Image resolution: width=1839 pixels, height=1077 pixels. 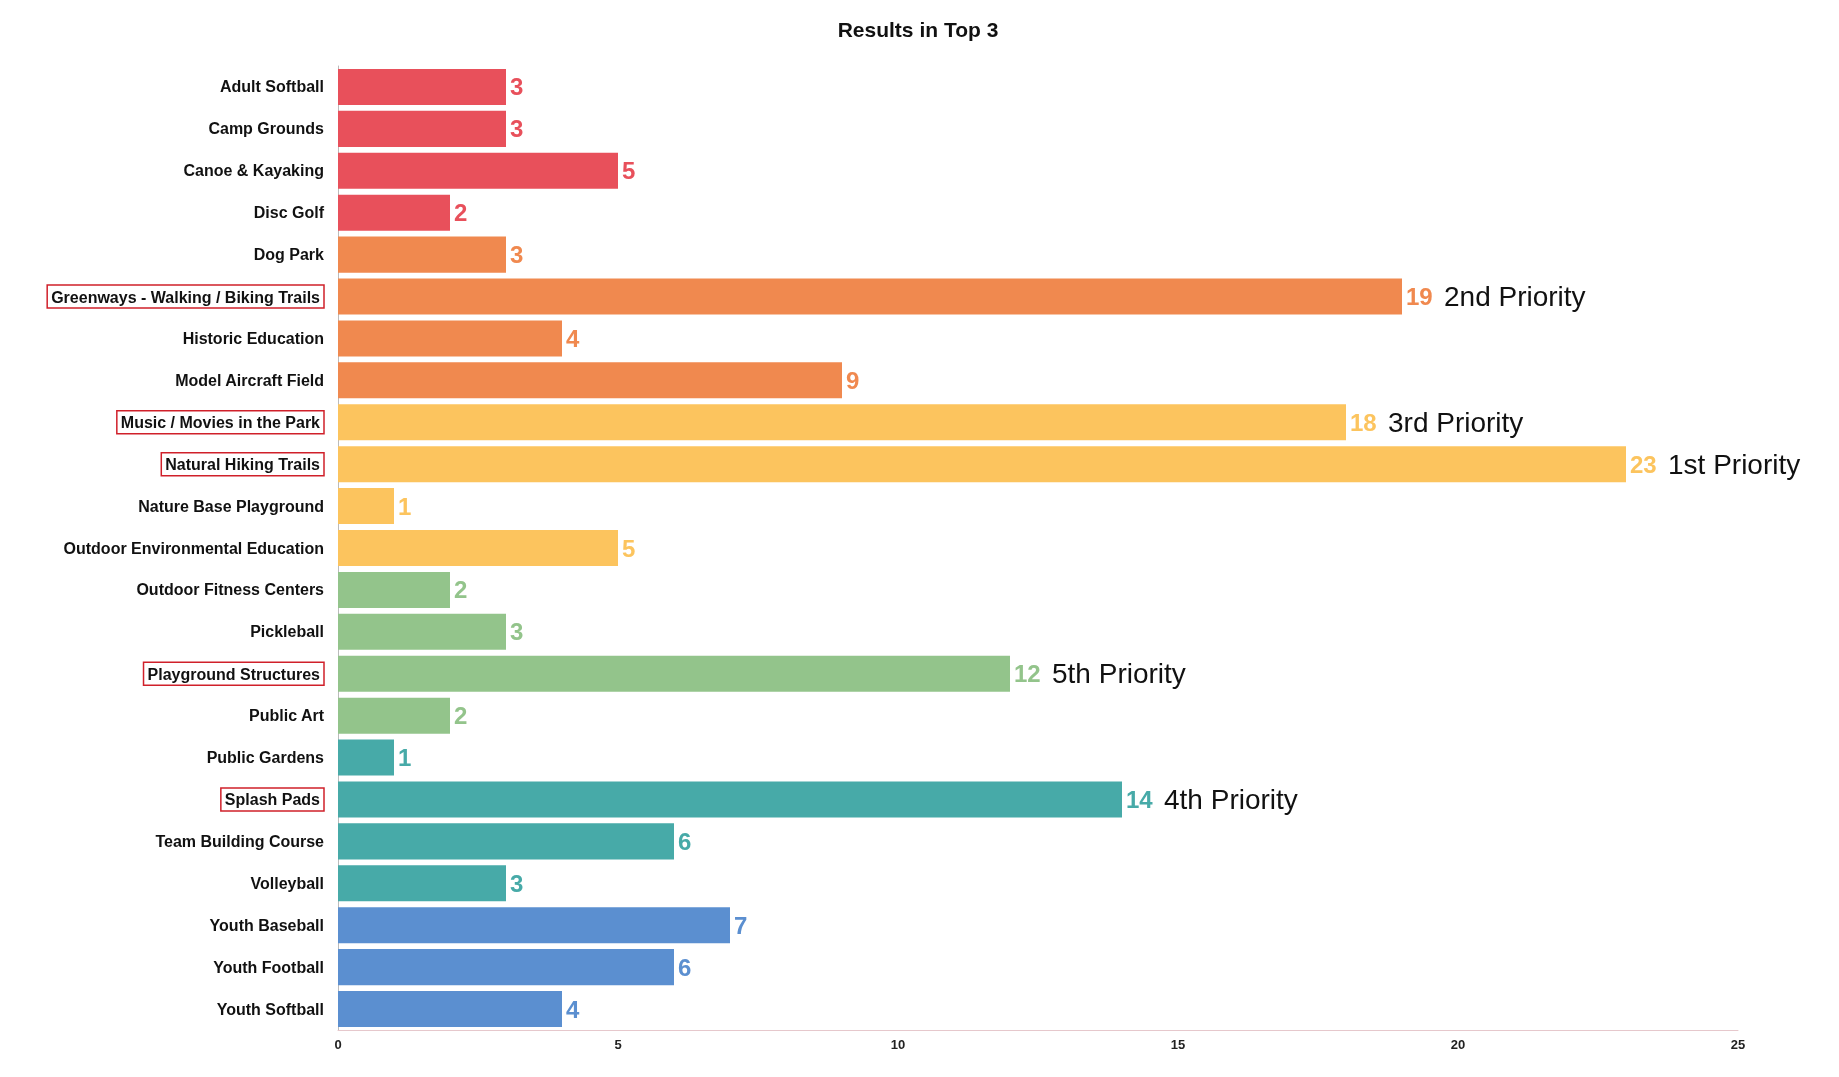 What do you see at coordinates (918, 29) in the screenshot?
I see `chart-title: Results in Top 3` at bounding box center [918, 29].